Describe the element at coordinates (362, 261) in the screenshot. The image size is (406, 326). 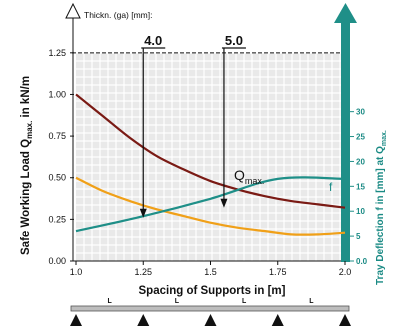
I see `y2-tick-label: 0.0` at that location.